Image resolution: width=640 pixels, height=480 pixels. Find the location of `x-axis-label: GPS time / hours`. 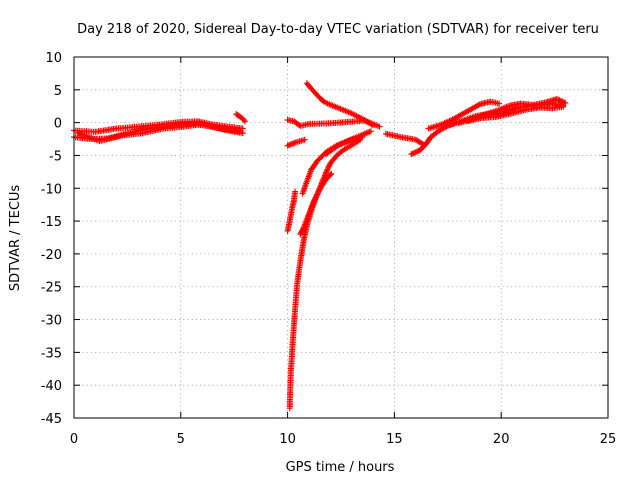

x-axis-label: GPS time / hours is located at coordinates (340, 467).